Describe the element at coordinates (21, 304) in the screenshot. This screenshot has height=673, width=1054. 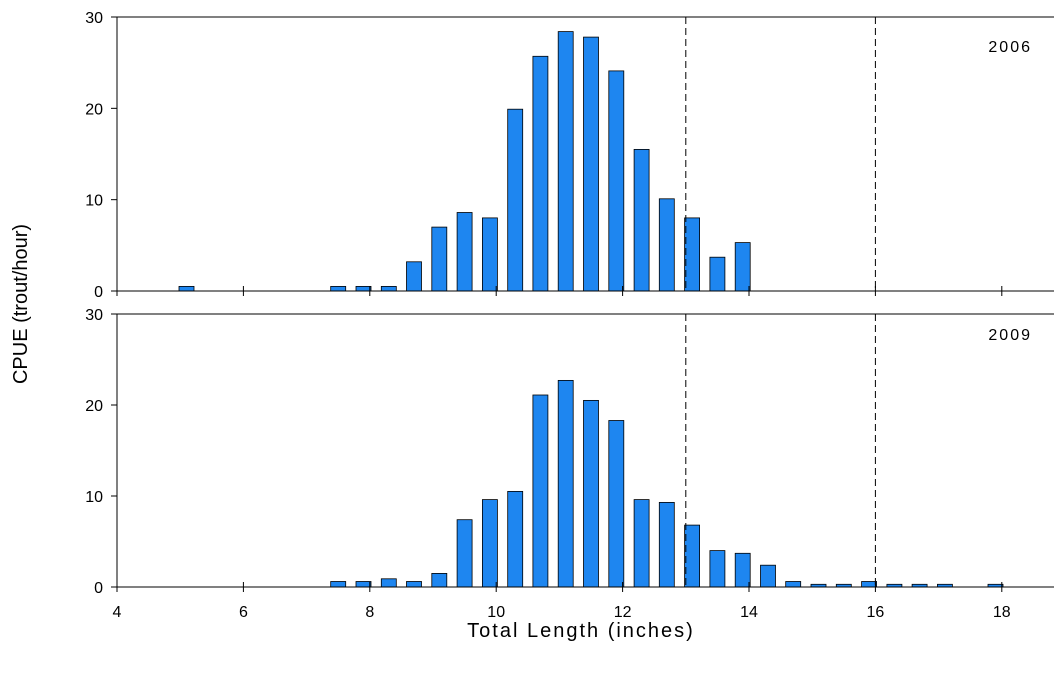
I see `y-axis-title: CPUE (trout/hour)` at that location.